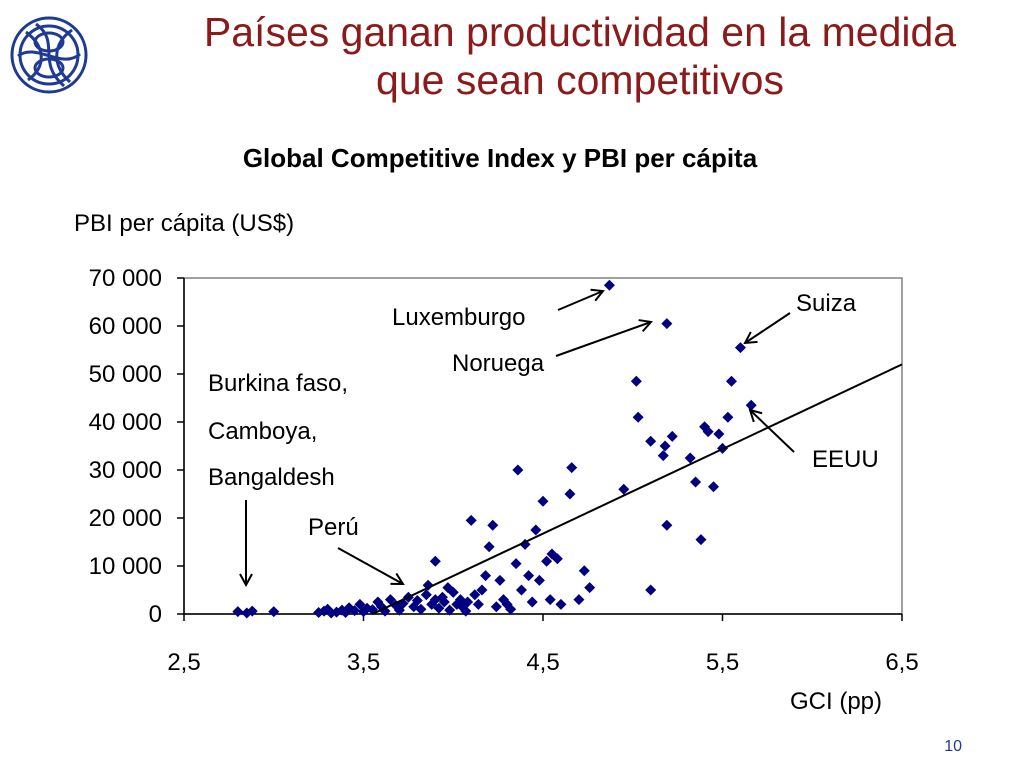 The width and height of the screenshot is (1024, 768). What do you see at coordinates (459, 317) in the screenshot?
I see `annotation-luxemburgo: Luxemburgo` at bounding box center [459, 317].